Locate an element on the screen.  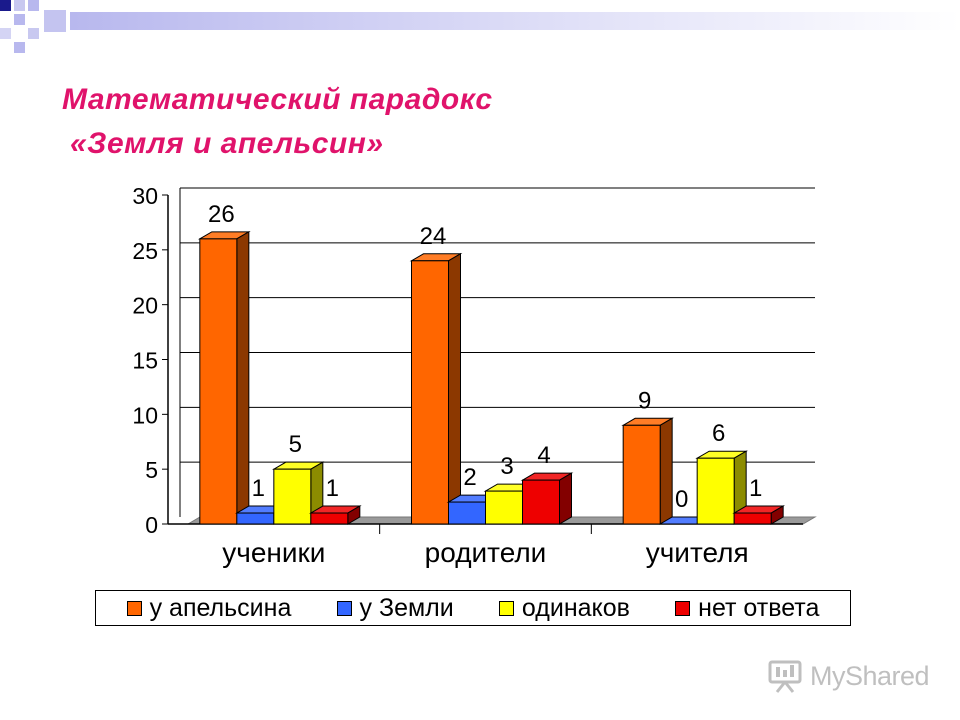
slide-title-line1: Математический парадокс is located at coordinates (277, 99).